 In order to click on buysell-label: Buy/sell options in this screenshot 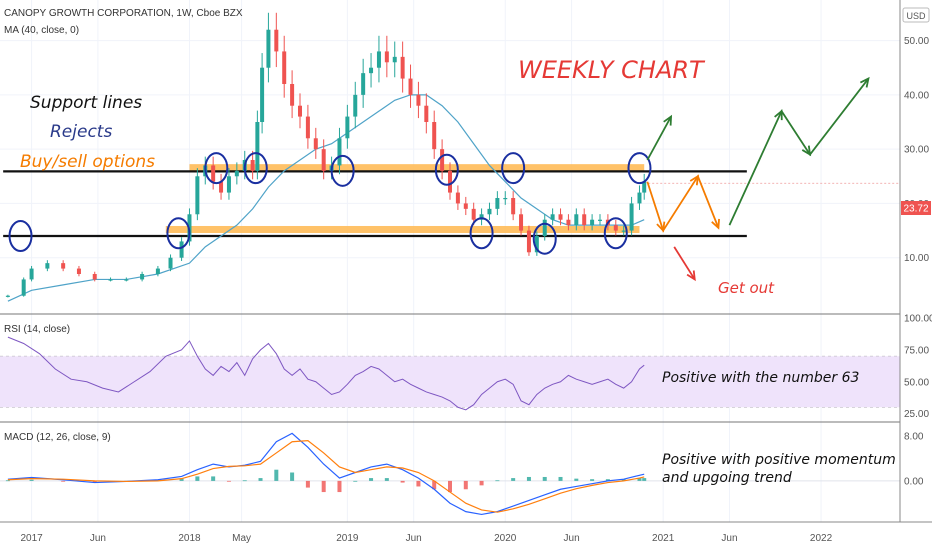, I will do `click(87, 162)`.